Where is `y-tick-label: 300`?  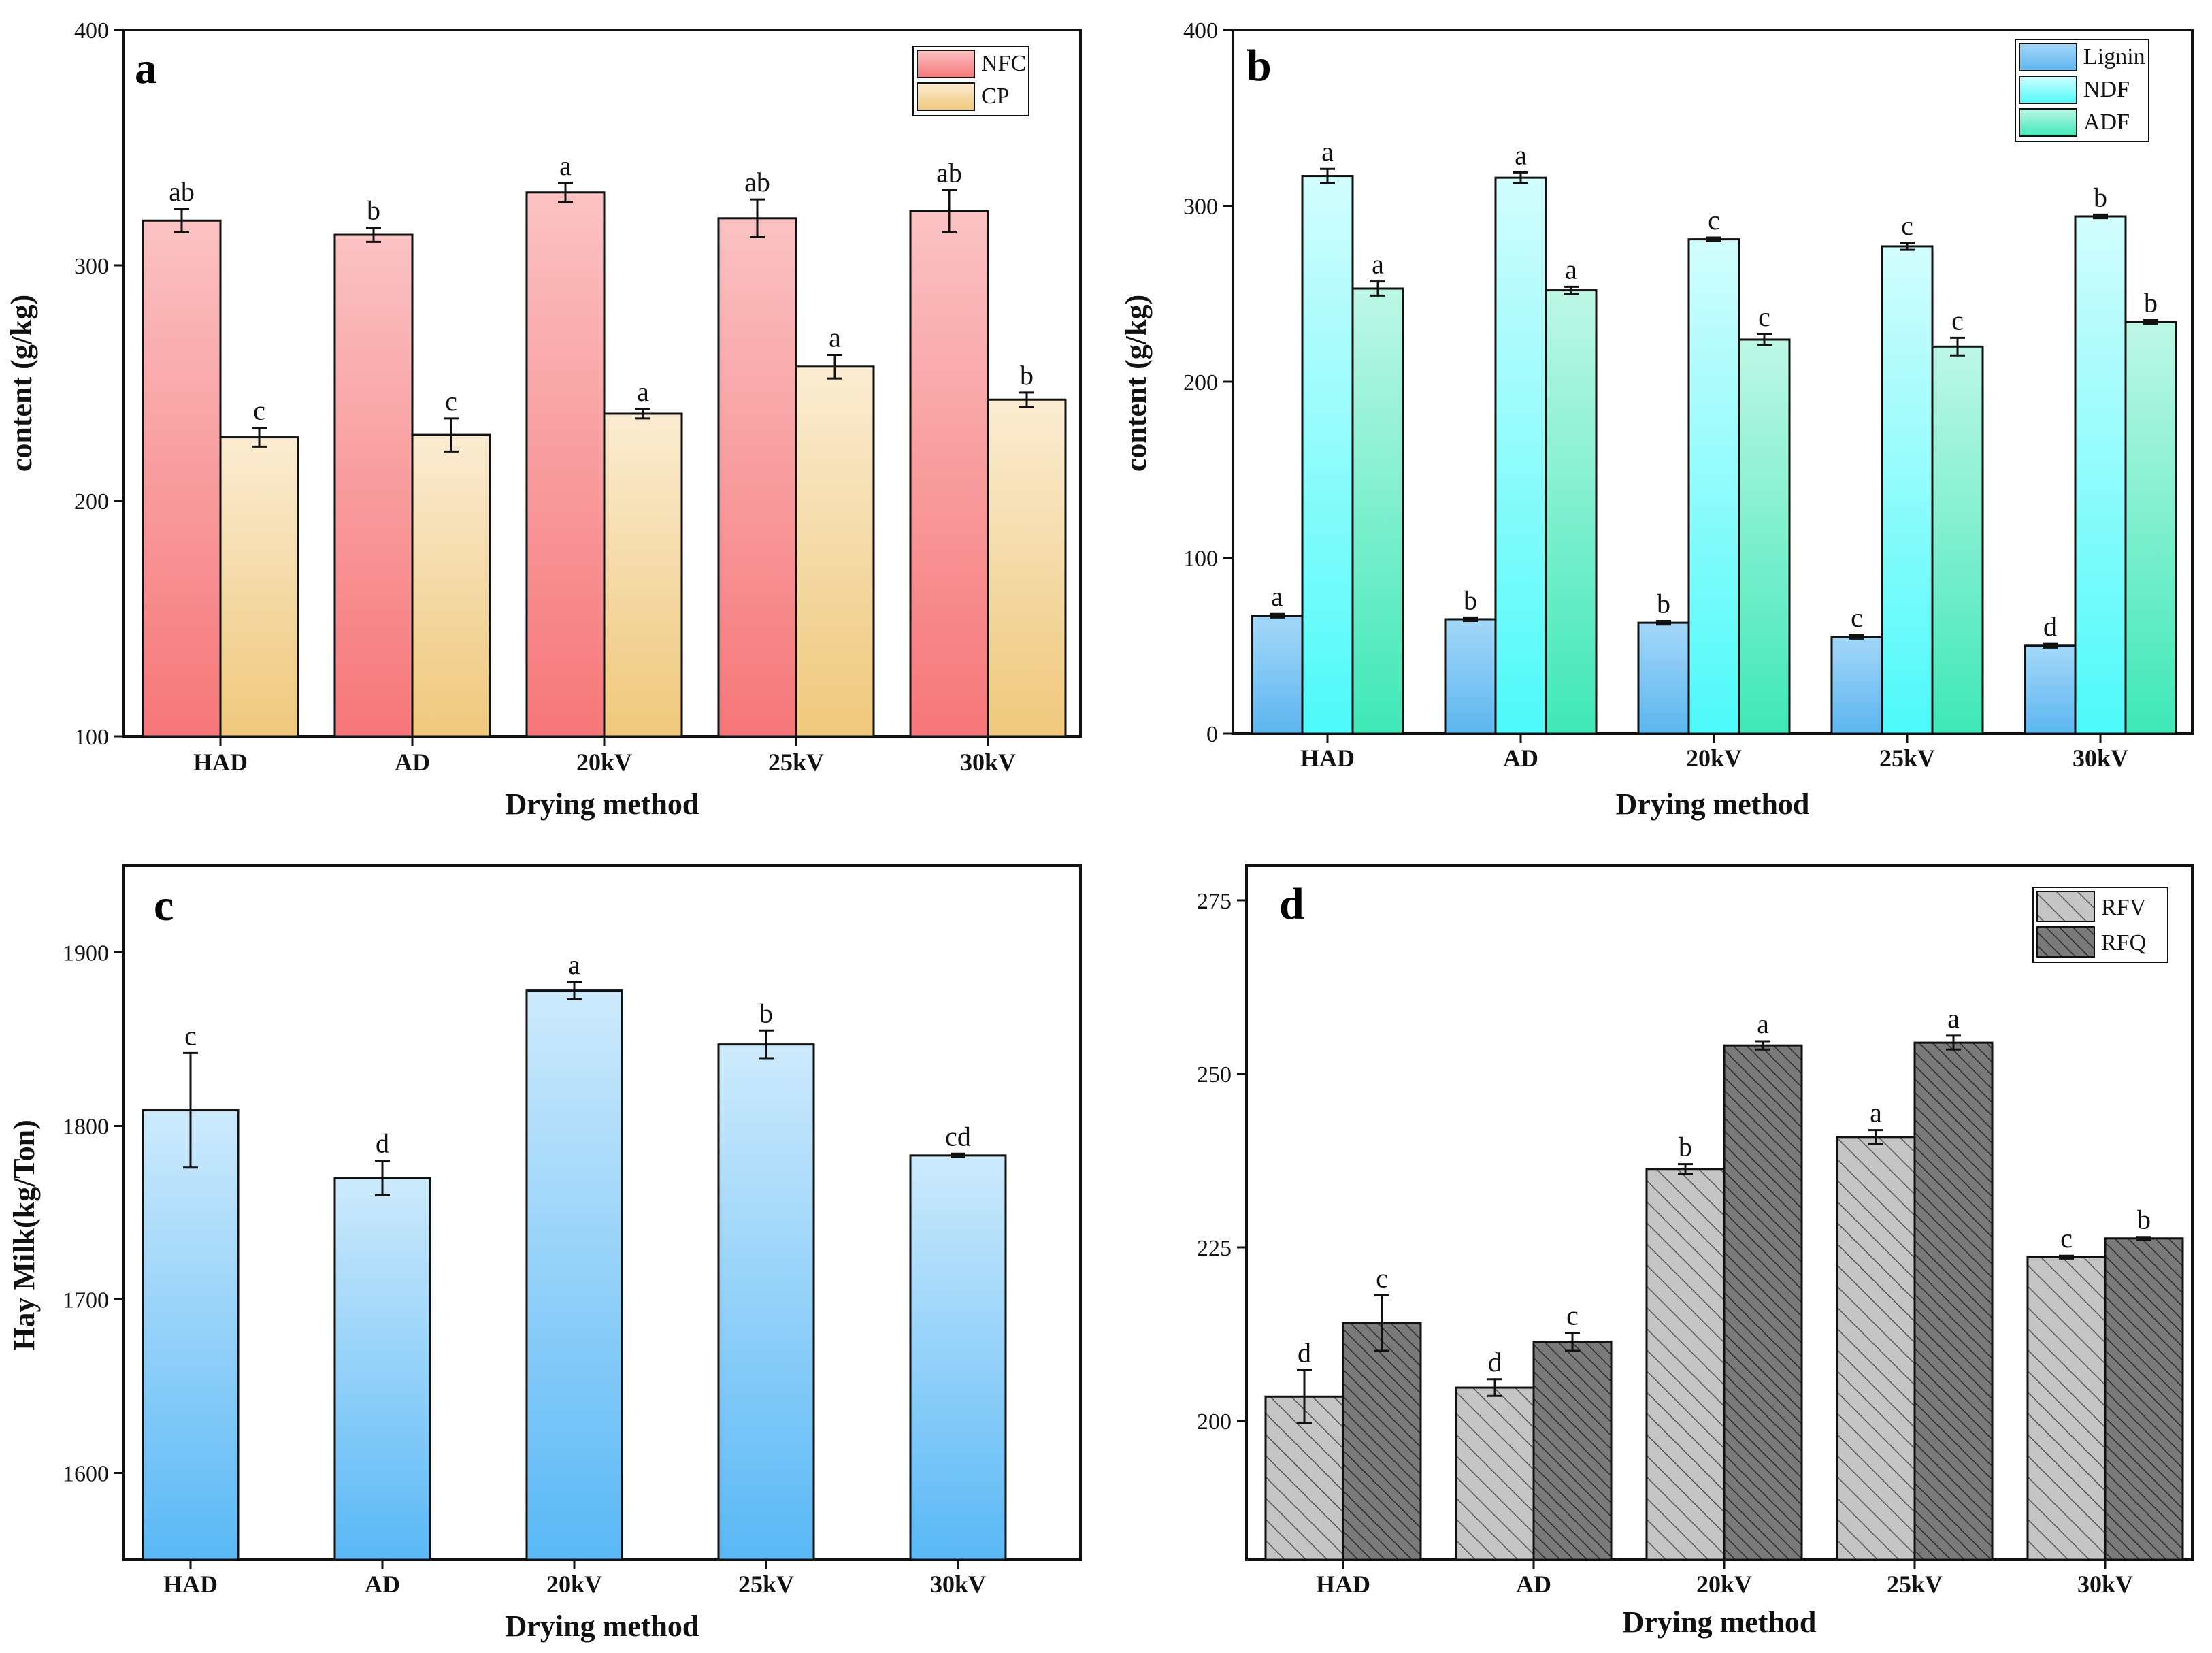
y-tick-label: 300 is located at coordinates (1200, 208).